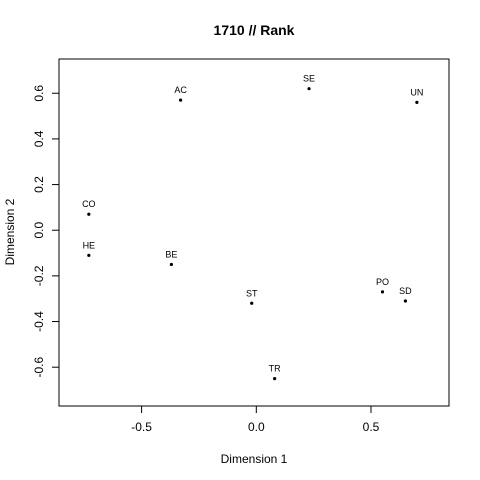  Describe the element at coordinates (89, 245) in the screenshot. I see `point-label: HE` at that location.